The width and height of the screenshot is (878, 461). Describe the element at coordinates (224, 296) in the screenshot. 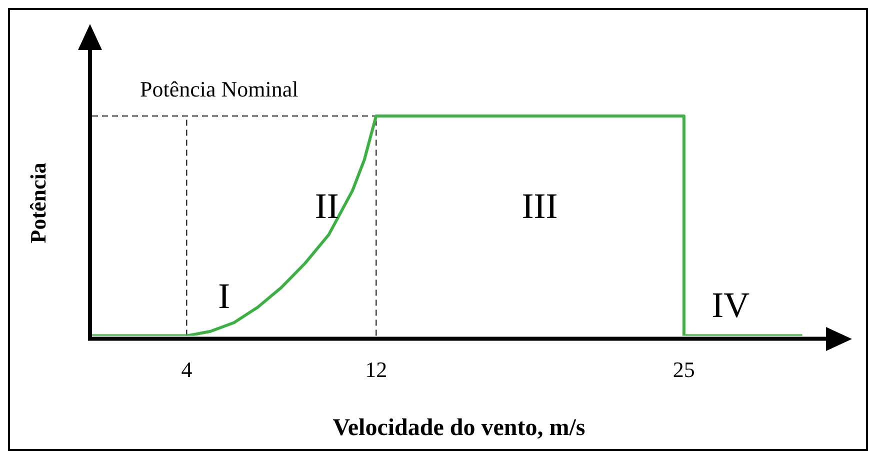

I see `annotation: I` at that location.